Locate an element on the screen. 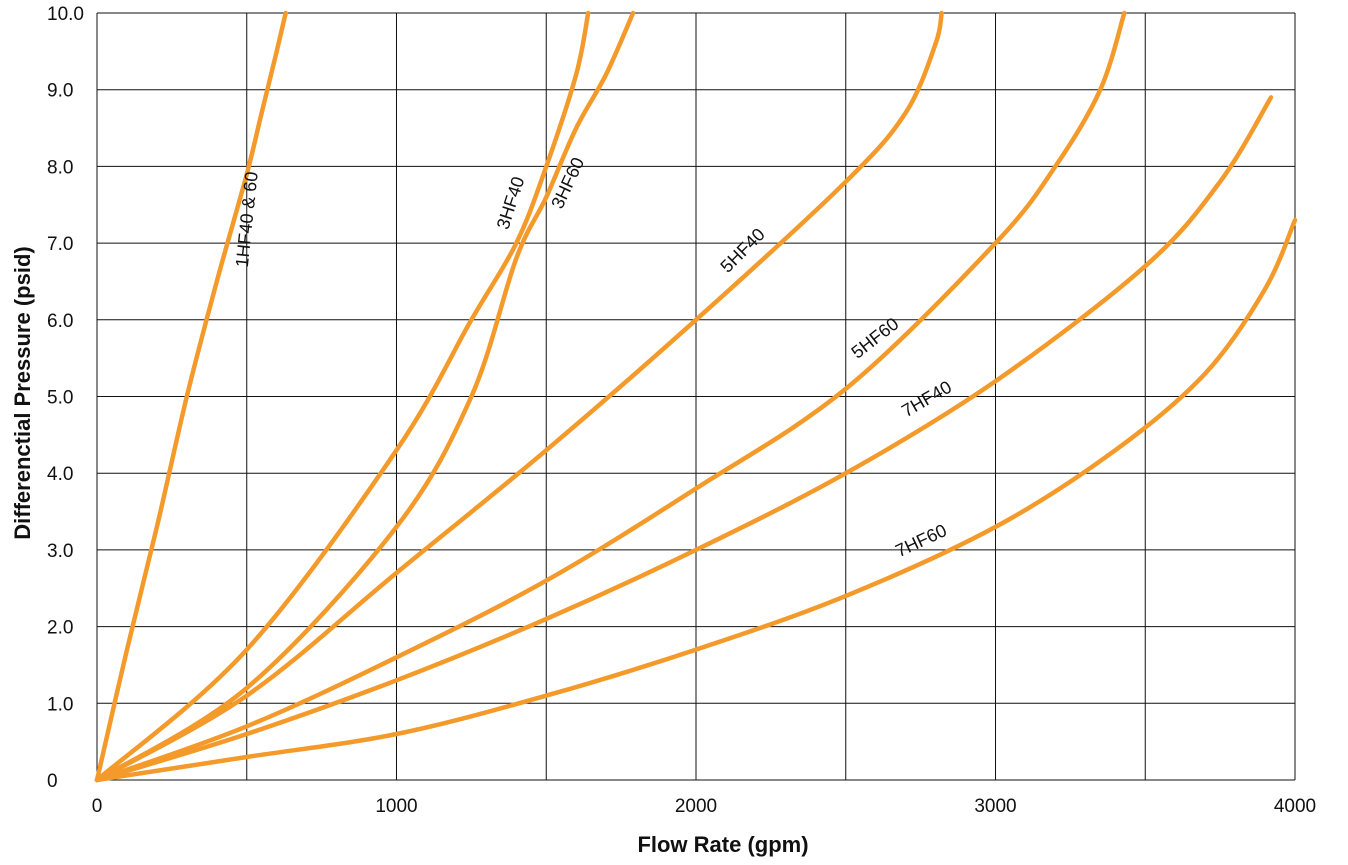  y-tick-label: 9.0 is located at coordinates (60, 91).